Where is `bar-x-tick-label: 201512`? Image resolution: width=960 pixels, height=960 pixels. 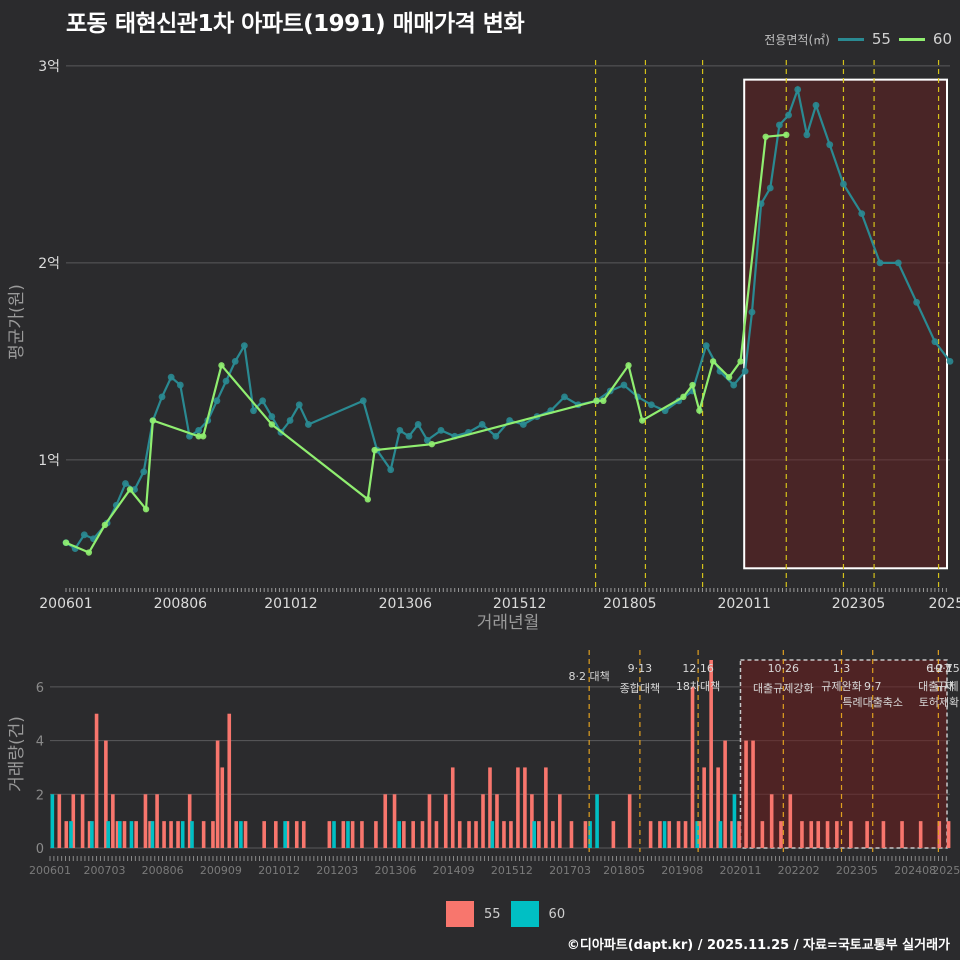
bar-x-tick-label: 201512 is located at coordinates (512, 870).